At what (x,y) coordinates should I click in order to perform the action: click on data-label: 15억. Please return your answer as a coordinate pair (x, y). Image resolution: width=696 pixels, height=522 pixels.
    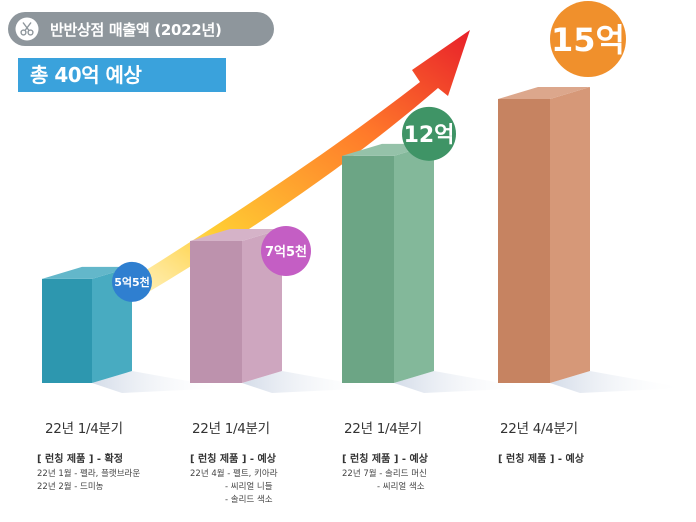
    Looking at the image, I should click on (588, 40).